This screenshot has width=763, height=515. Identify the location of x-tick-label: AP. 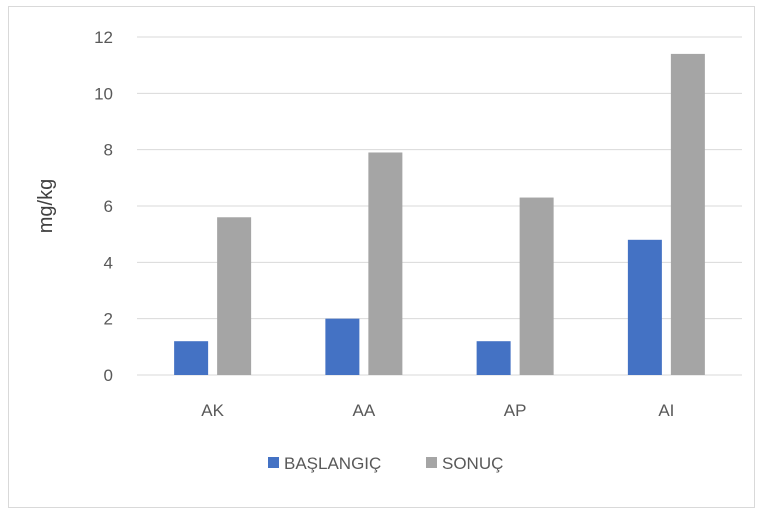
(515, 410).